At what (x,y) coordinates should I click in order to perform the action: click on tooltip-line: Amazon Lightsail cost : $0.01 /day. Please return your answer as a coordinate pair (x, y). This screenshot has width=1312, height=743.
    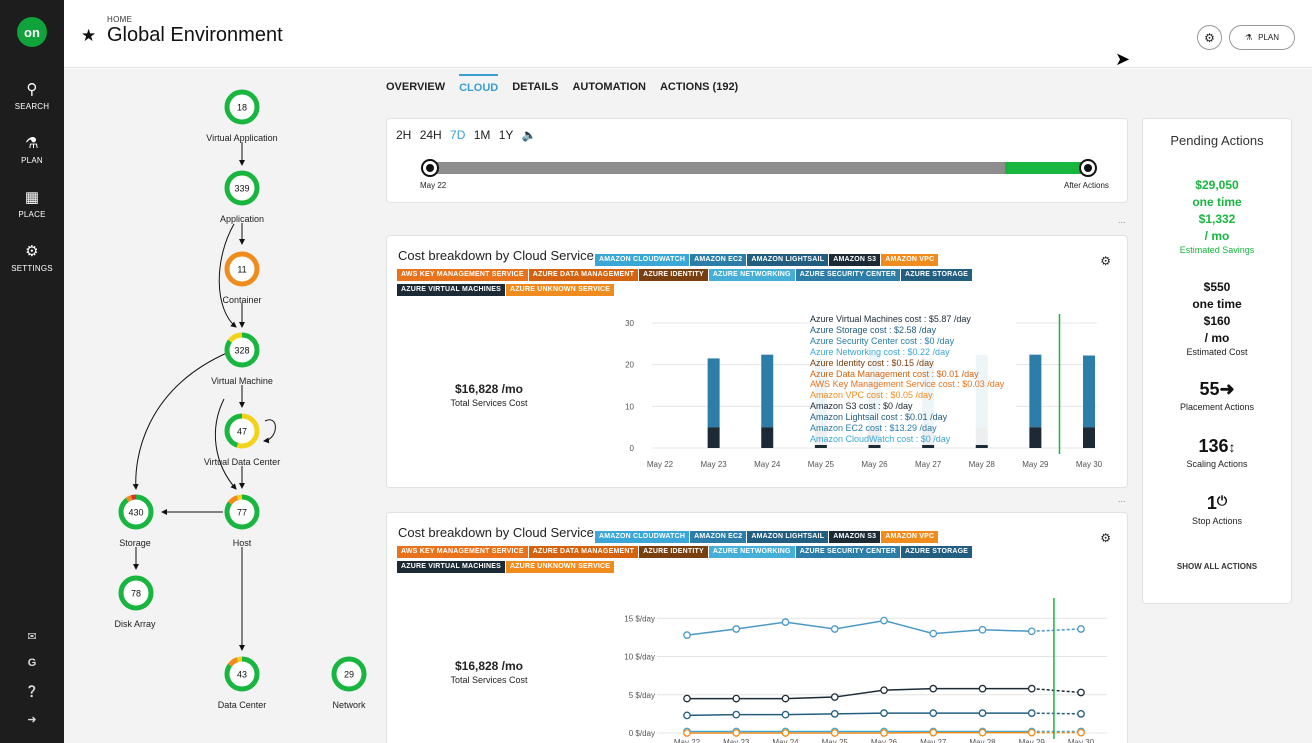
    Looking at the image, I should click on (879, 417).